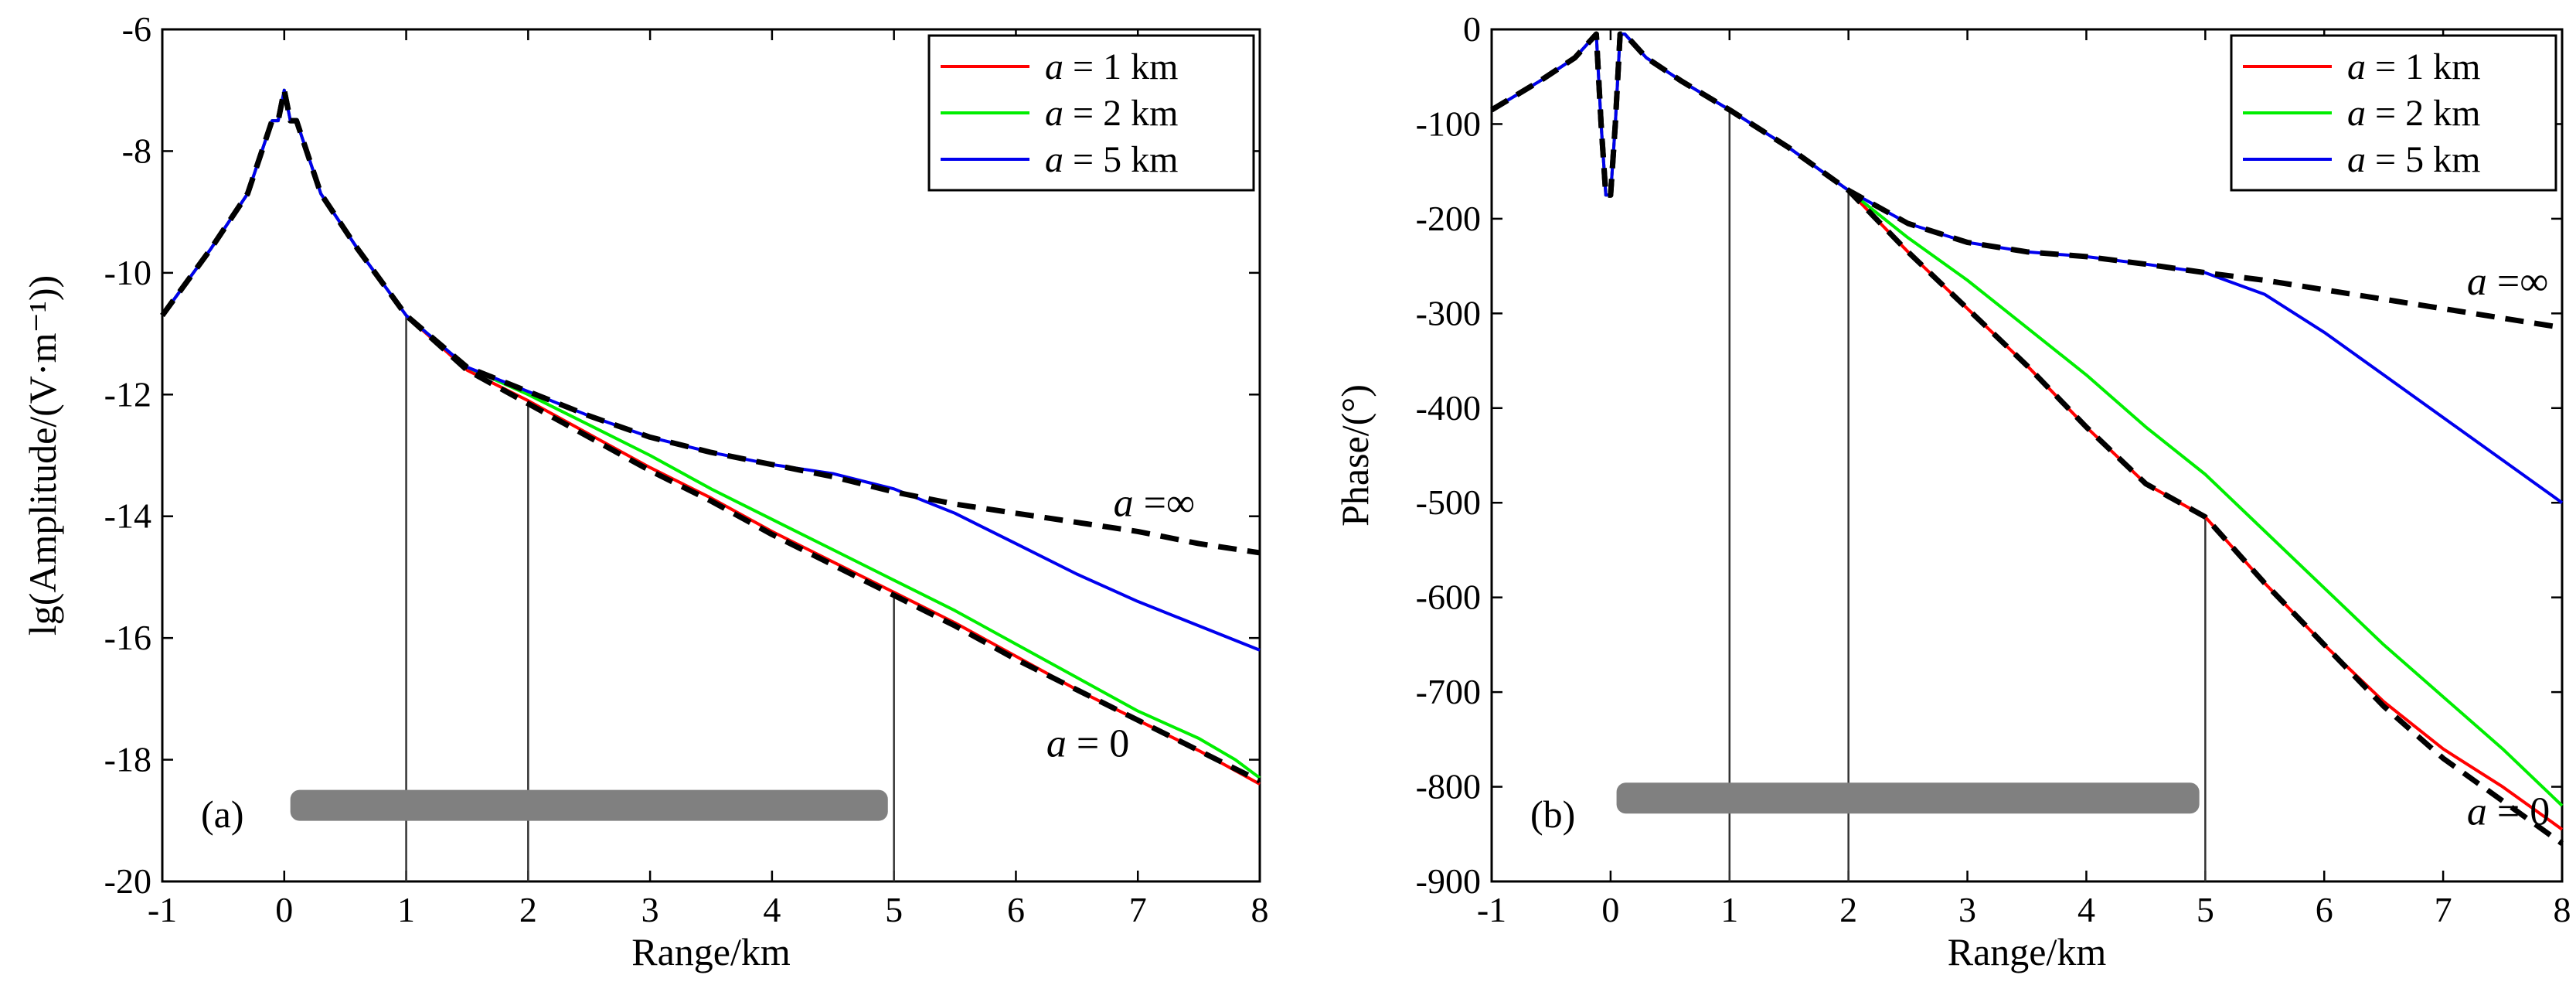 This screenshot has width=2576, height=992. I want to click on y-tick-label: -600, so click(1448, 597).